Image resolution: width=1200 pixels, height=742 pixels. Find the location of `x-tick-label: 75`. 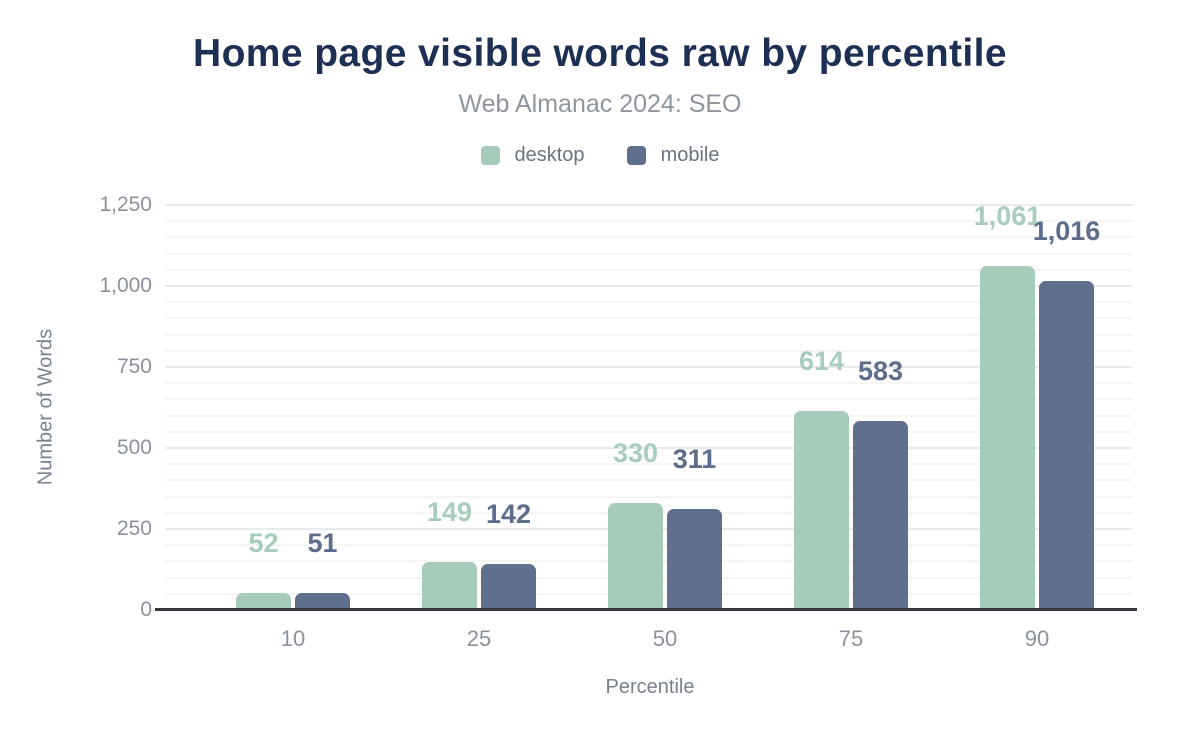

x-tick-label: 75 is located at coordinates (851, 638).